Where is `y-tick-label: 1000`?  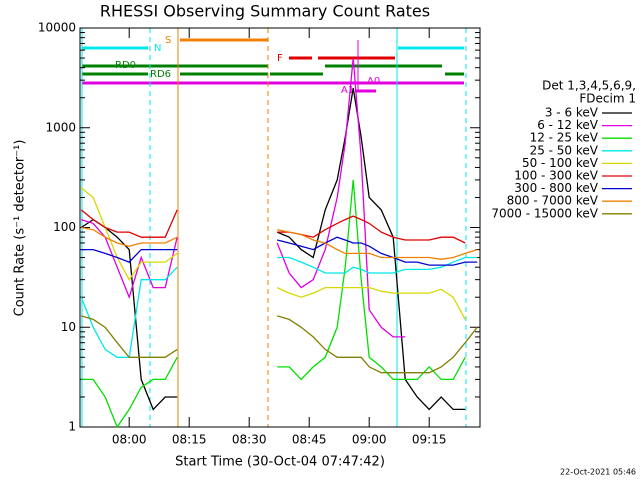
y-tick-label: 1000 is located at coordinates (60, 127).